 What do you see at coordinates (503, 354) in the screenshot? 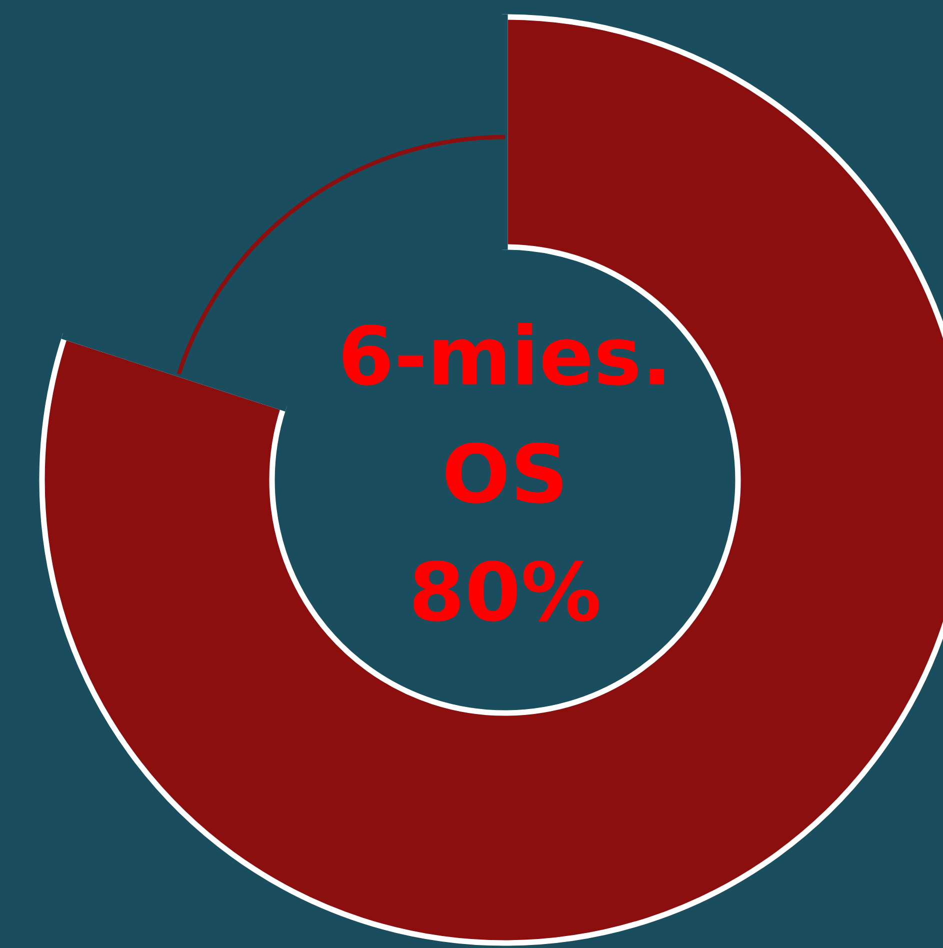
I see `text: 6-mies.` at bounding box center [503, 354].